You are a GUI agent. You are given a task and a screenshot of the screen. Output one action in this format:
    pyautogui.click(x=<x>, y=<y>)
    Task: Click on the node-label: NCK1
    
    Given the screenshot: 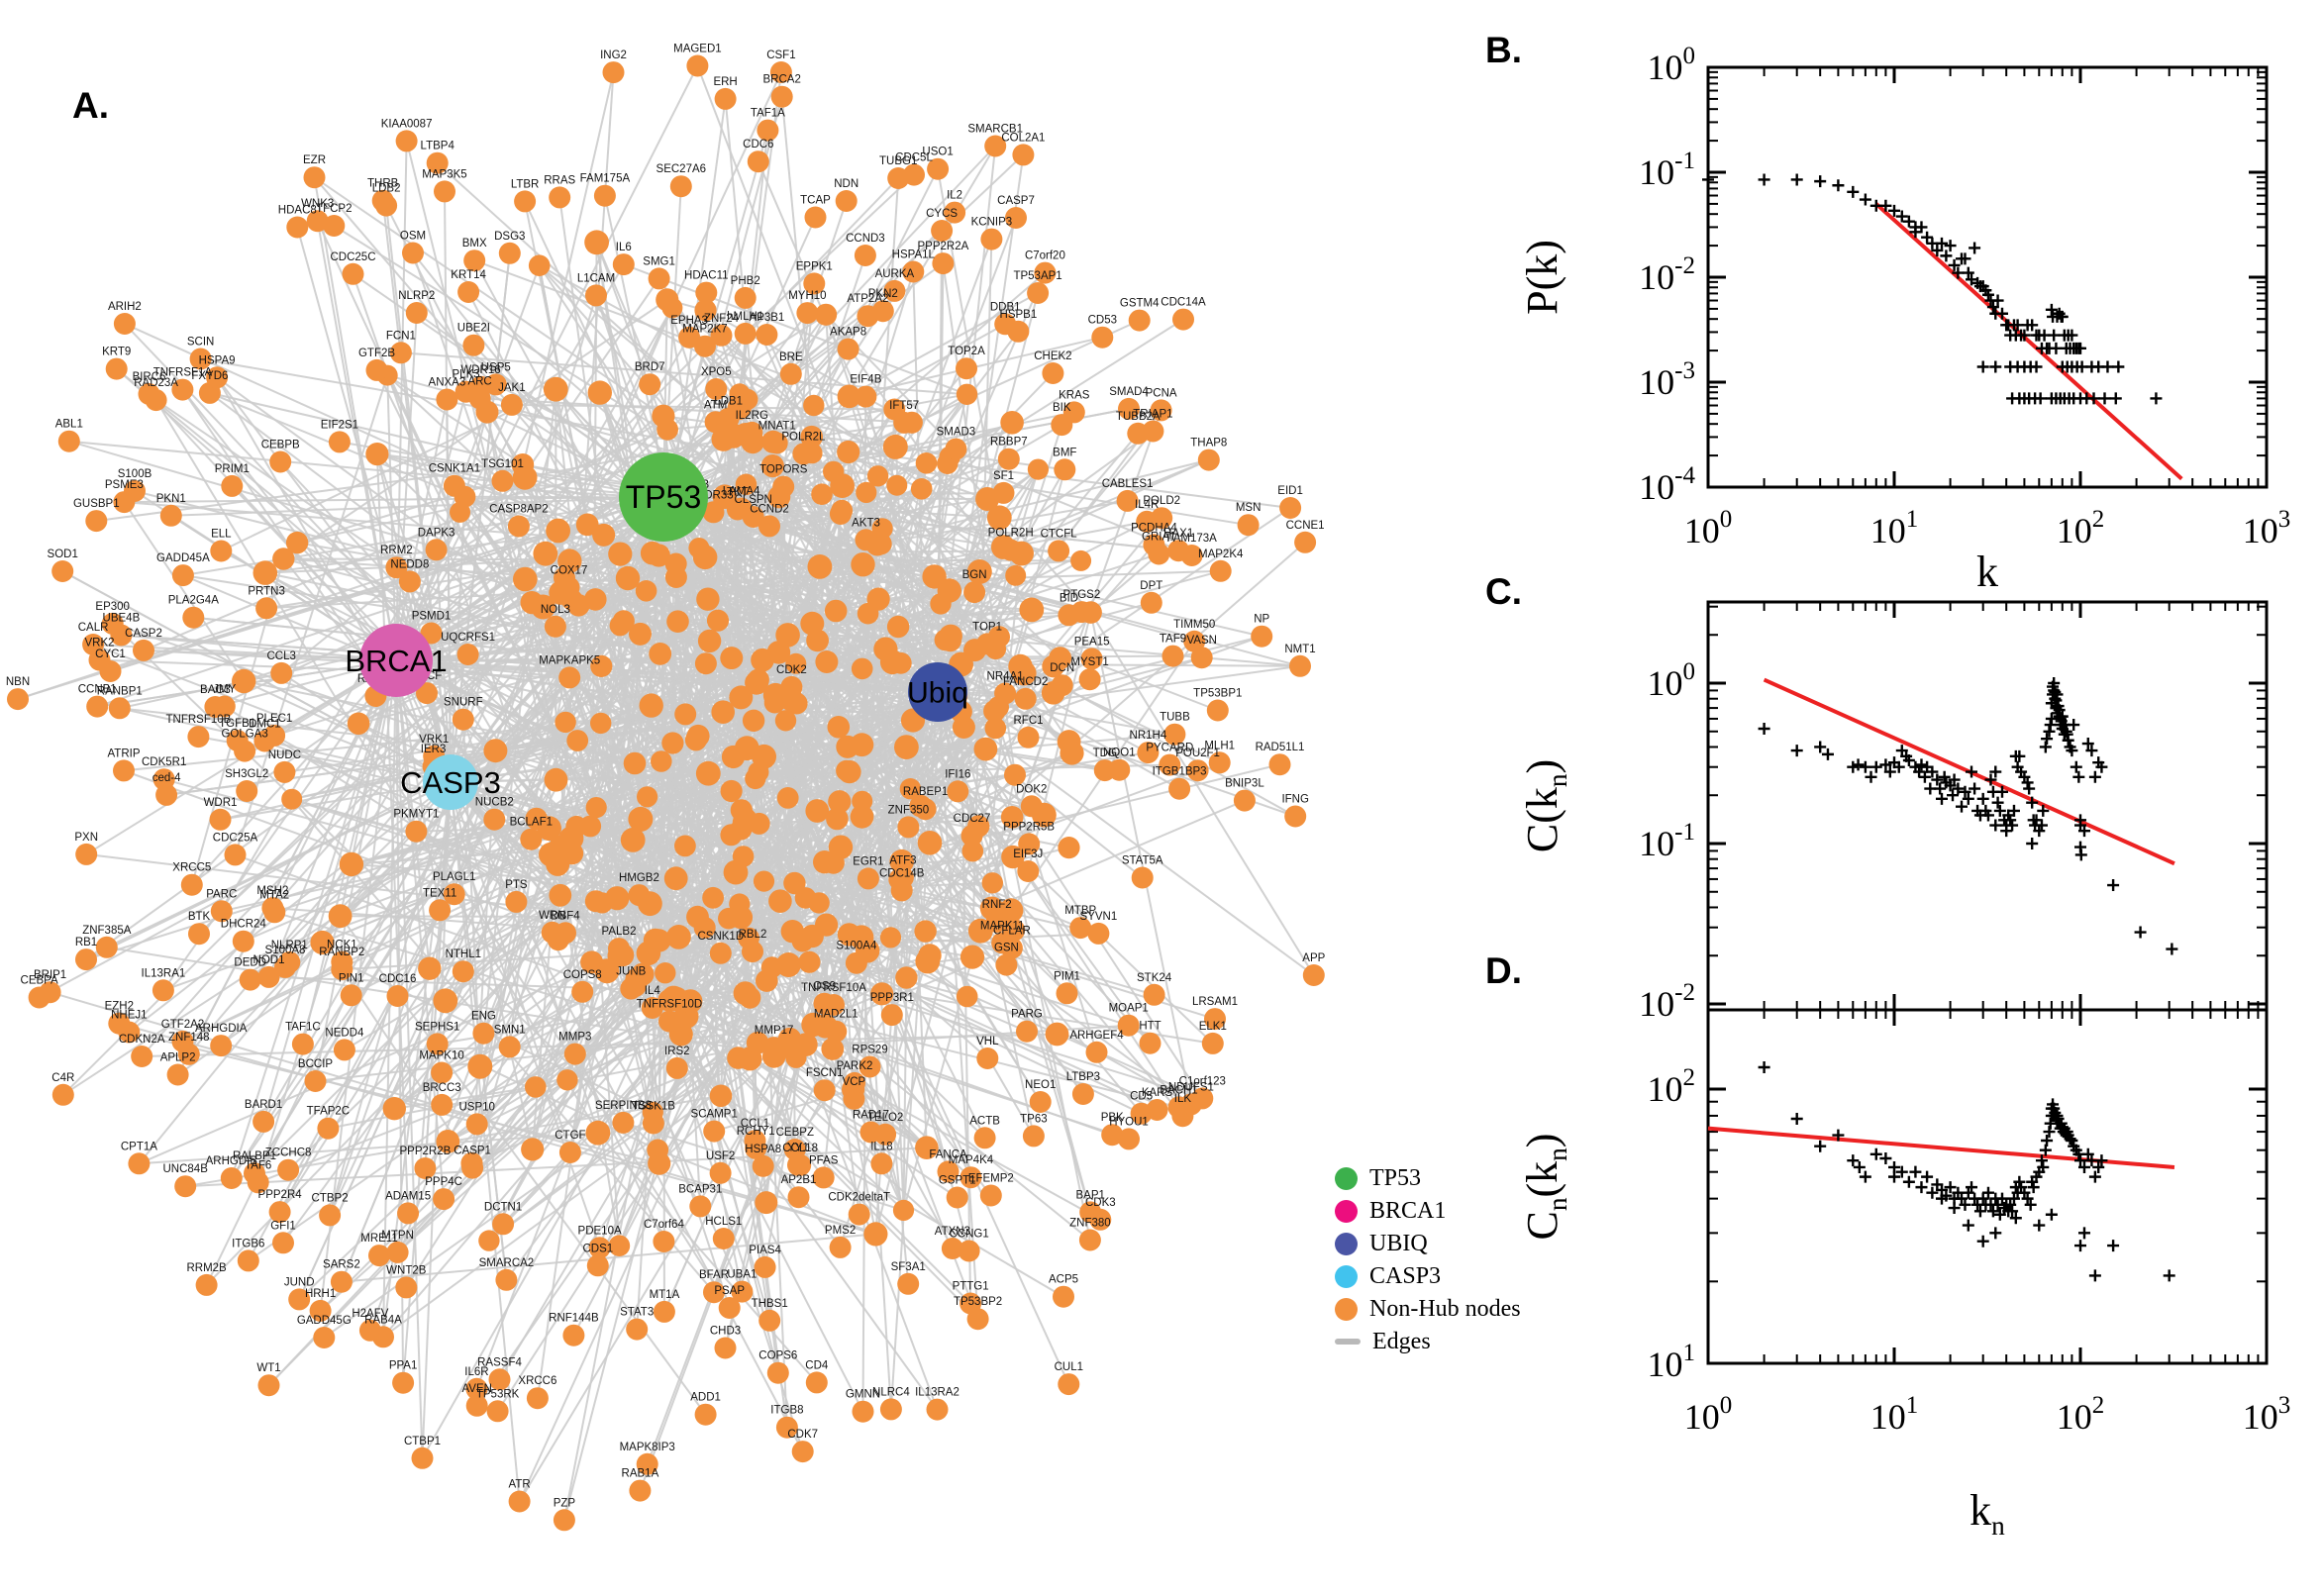 What is the action you would take?
    pyautogui.click(x=342, y=945)
    